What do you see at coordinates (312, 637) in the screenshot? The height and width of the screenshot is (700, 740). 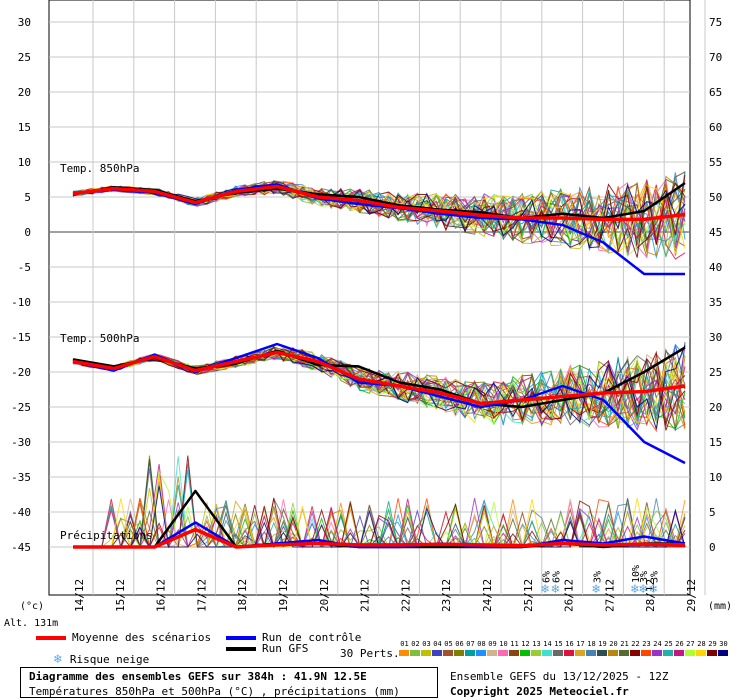 I see `legend-control-label: Run de contrôle` at bounding box center [312, 637].